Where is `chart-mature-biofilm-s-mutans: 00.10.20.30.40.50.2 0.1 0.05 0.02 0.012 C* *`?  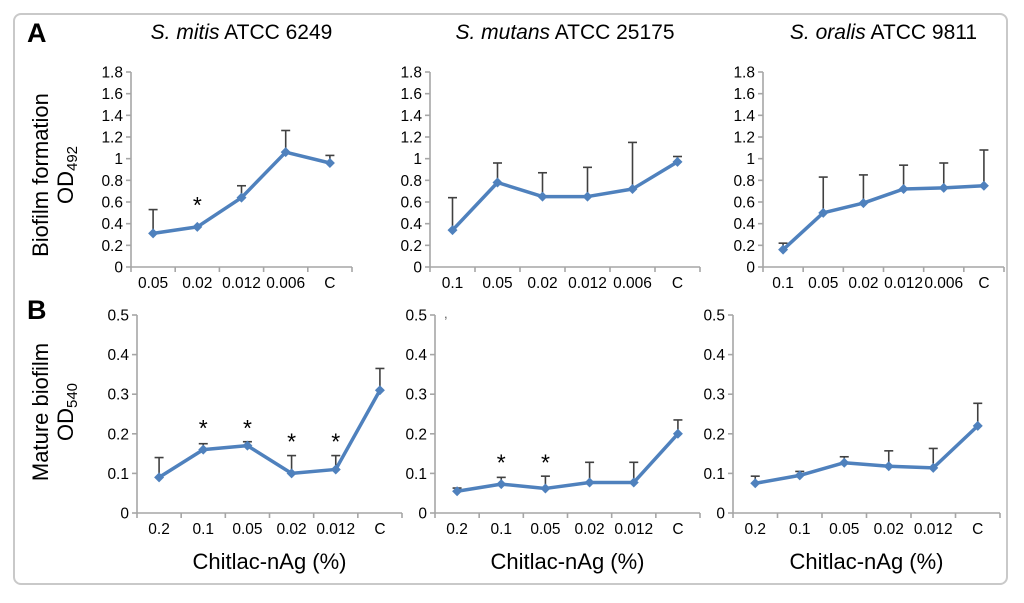
chart-mature-biofilm-s-mutans: 00.10.20.30.40.50.2 0.1 0.05 0.02 0.012 C* * is located at coordinates (553, 423).